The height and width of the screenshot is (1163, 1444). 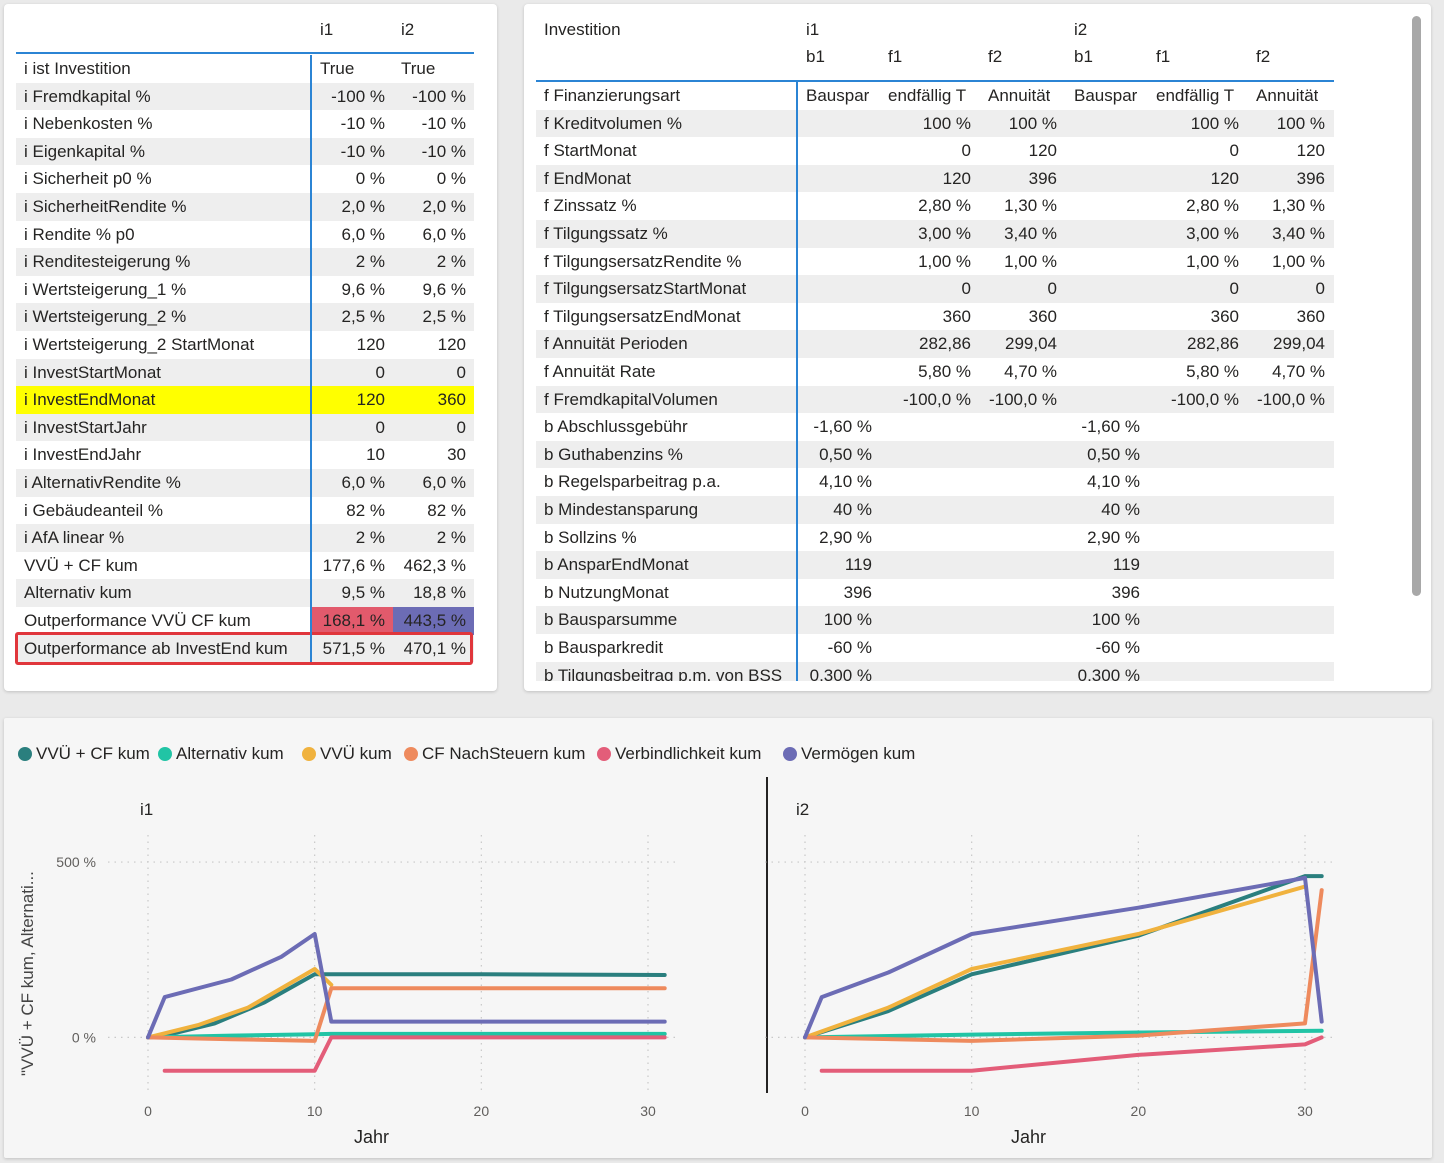 I want to click on legend-item: Verbindlichkeit kum, so click(x=679, y=754).